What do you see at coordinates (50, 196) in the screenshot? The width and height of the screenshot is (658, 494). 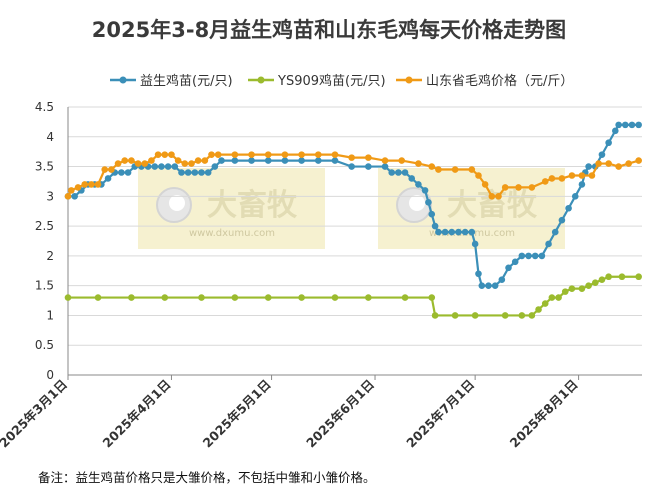 I see `y-tick-label: 3` at bounding box center [50, 196].